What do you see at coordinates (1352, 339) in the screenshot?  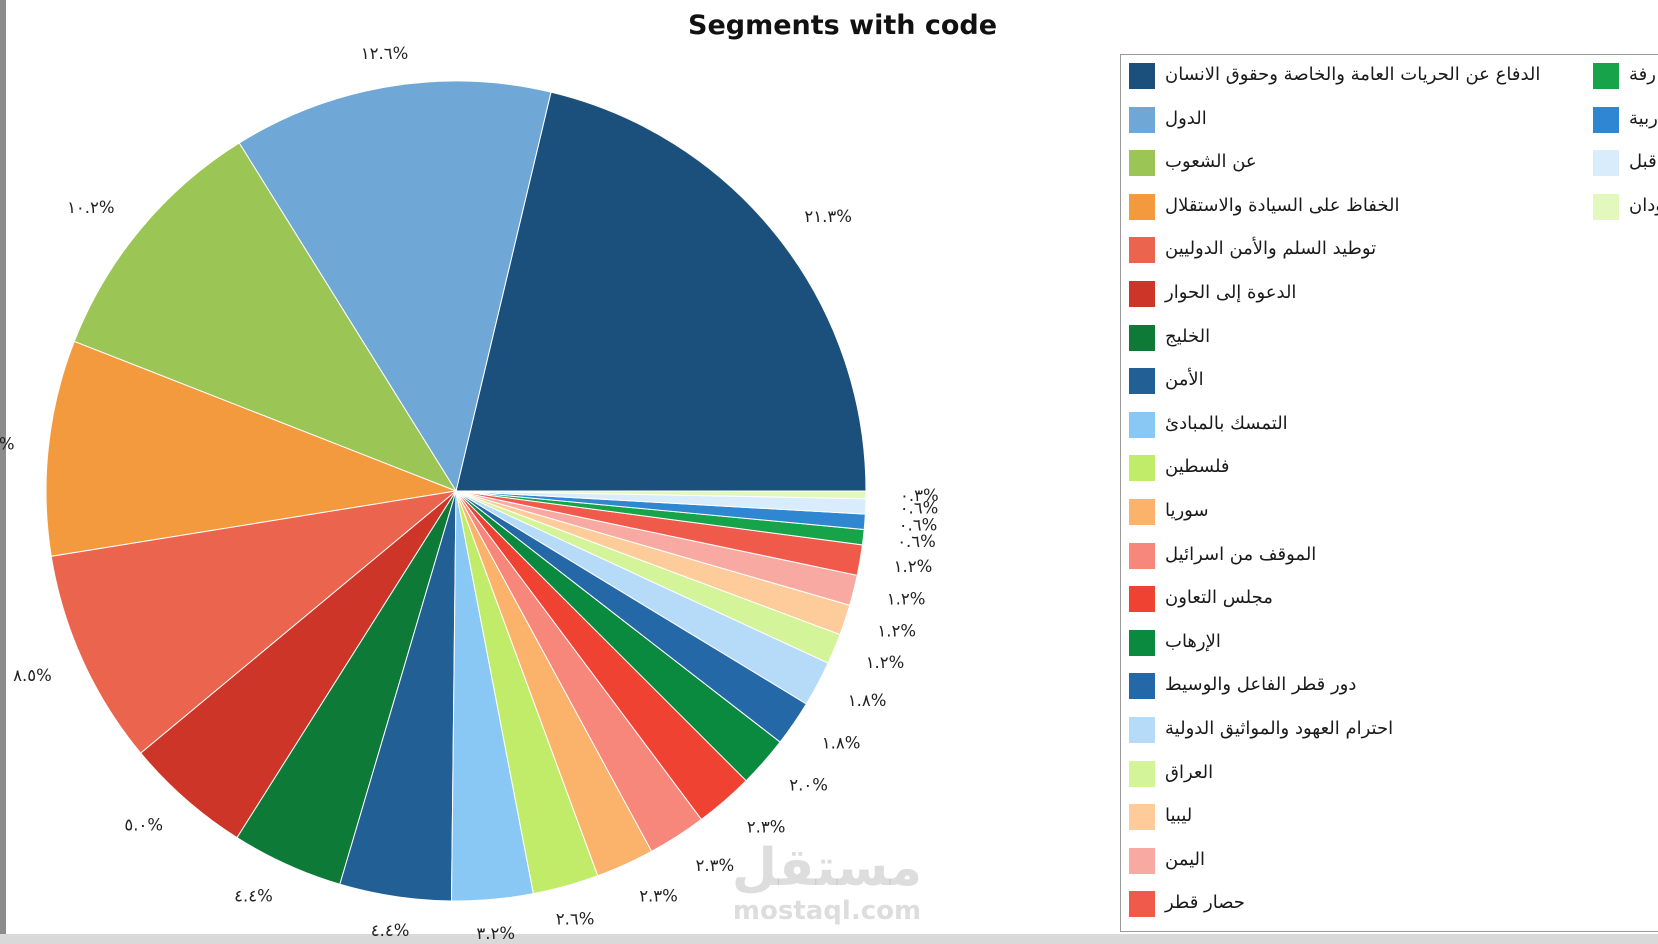 I see `legend-item: الخليج` at bounding box center [1352, 339].